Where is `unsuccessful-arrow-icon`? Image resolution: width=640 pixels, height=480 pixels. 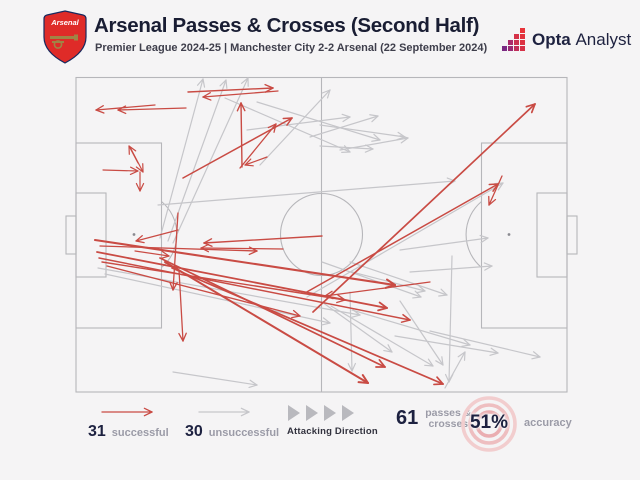
unsuccessful-arrow-icon is located at coordinates (224, 412).